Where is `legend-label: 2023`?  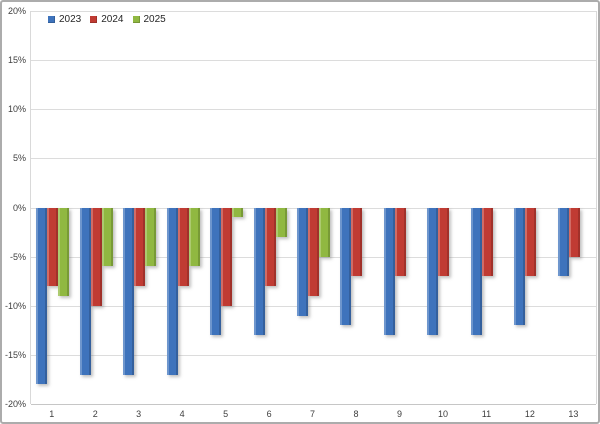
legend-label: 2023 is located at coordinates (70, 19).